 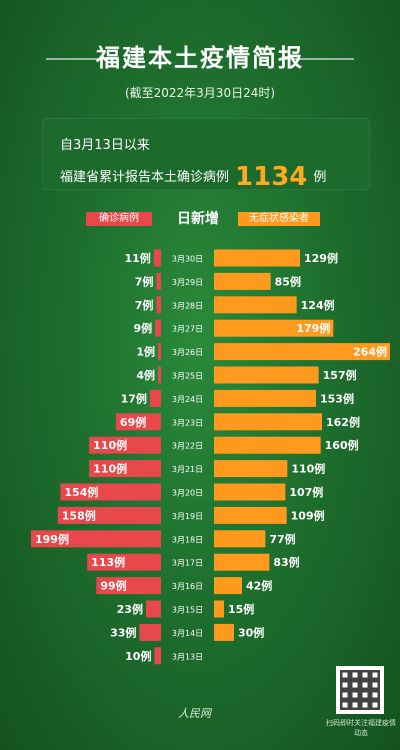 What do you see at coordinates (105, 145) in the screenshot?
I see `summary-since: 自3月13日以来` at bounding box center [105, 145].